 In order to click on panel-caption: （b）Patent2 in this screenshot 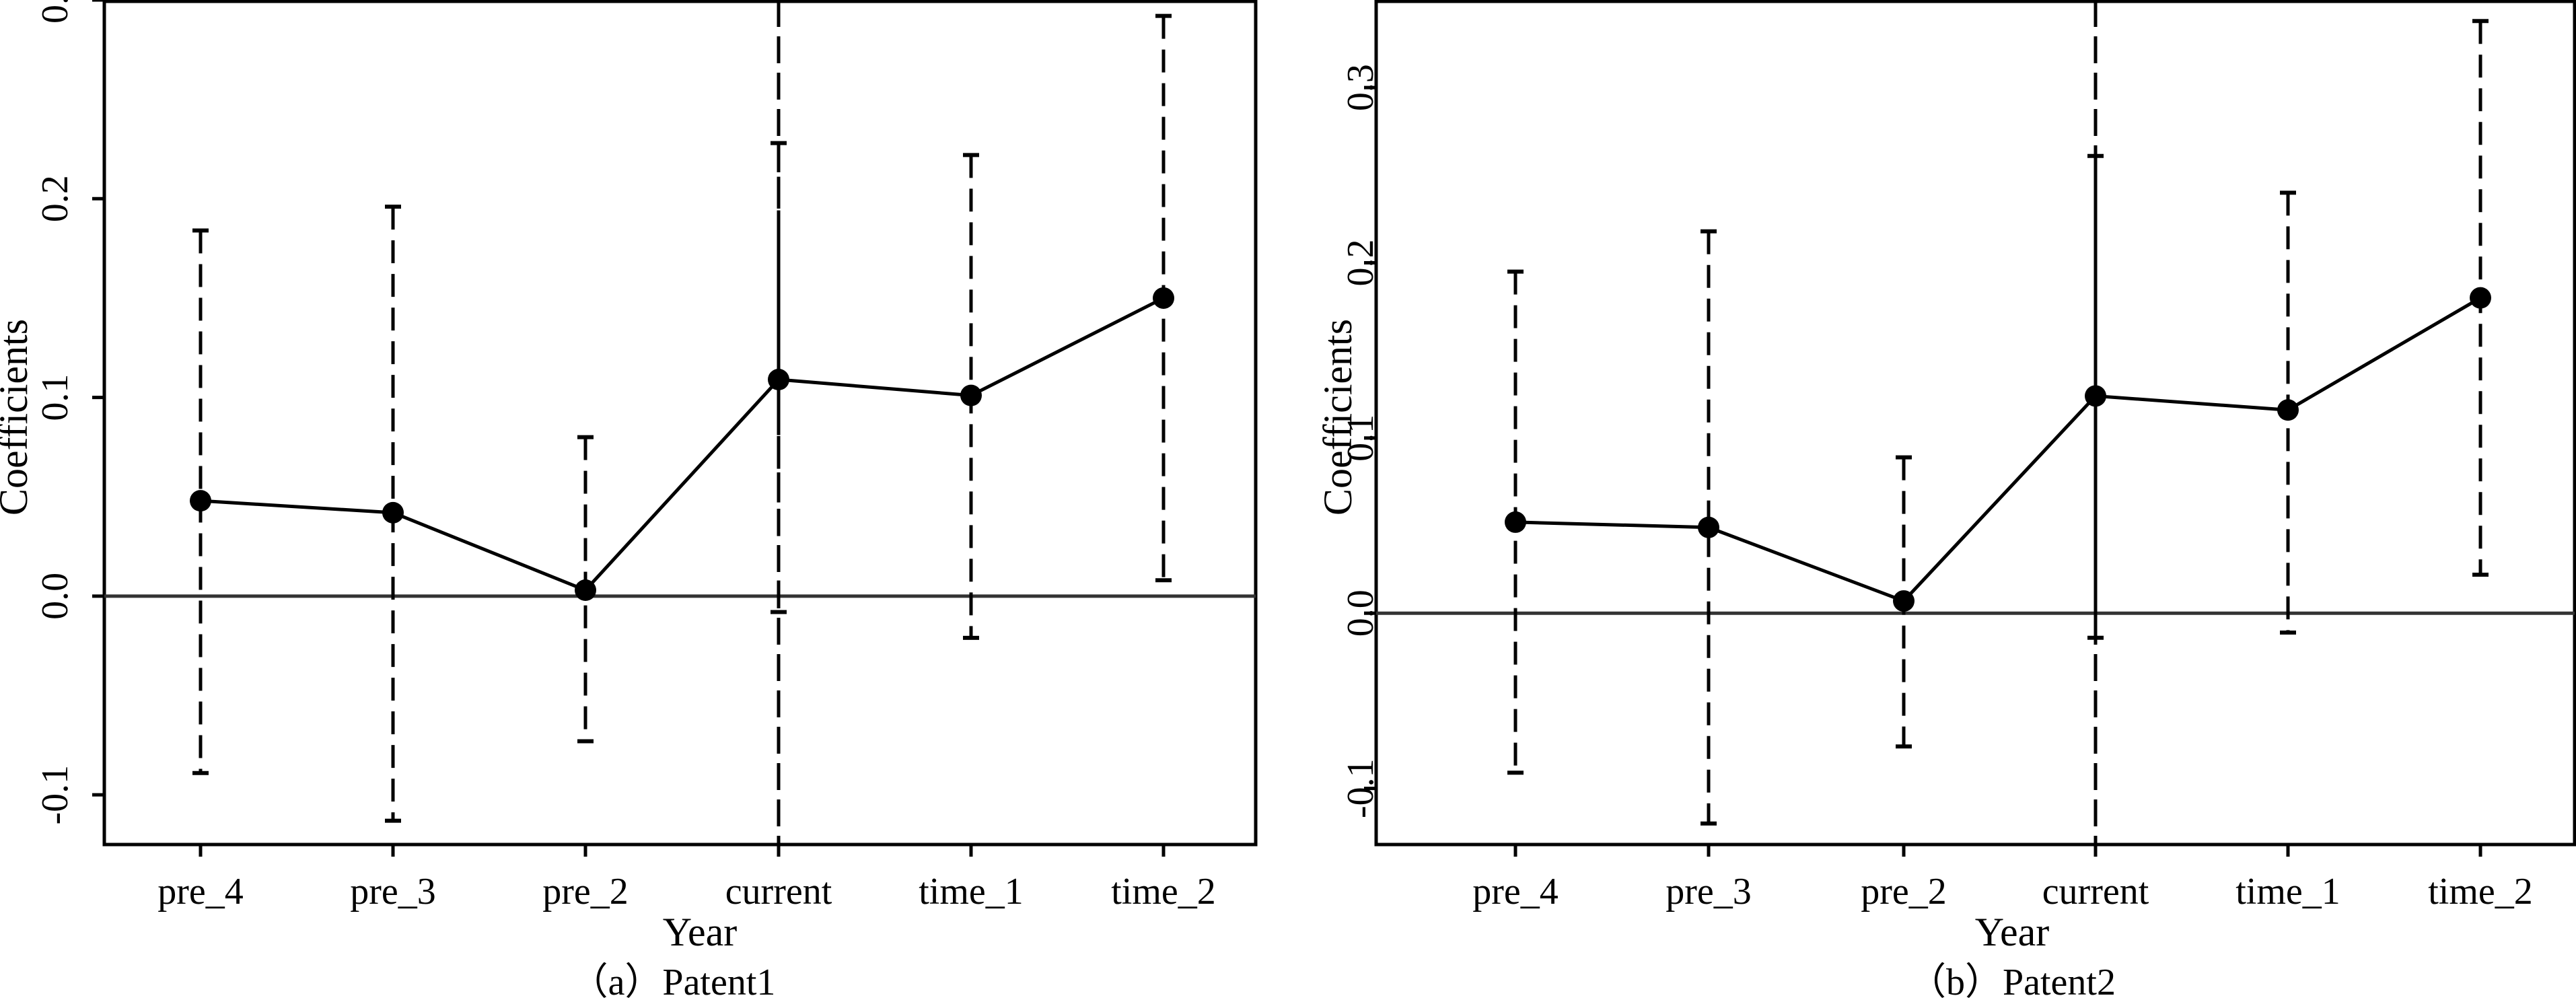, I will do `click(2012, 982)`.